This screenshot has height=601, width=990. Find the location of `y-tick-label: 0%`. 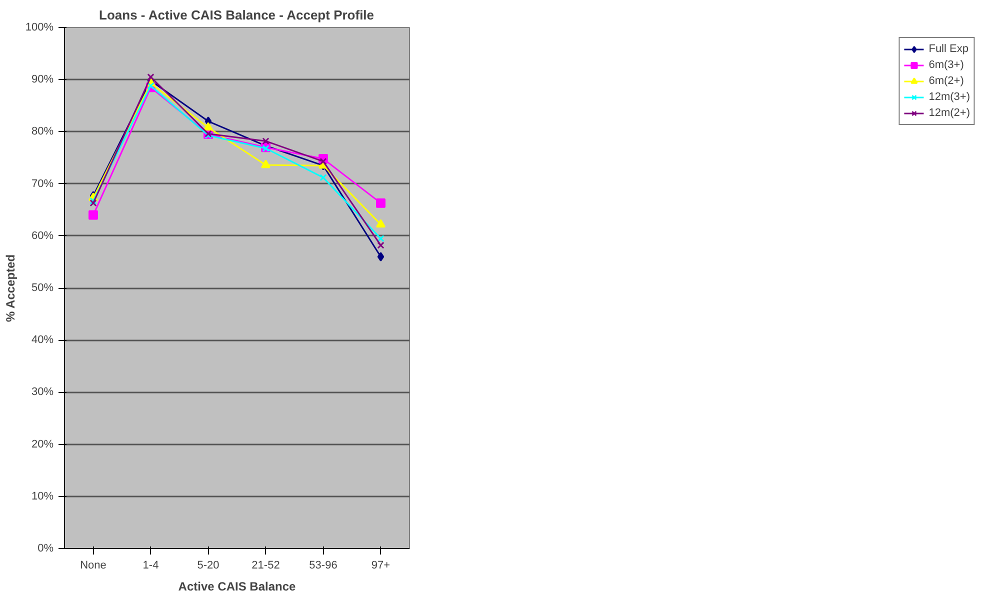

y-tick-label: 0% is located at coordinates (46, 548).